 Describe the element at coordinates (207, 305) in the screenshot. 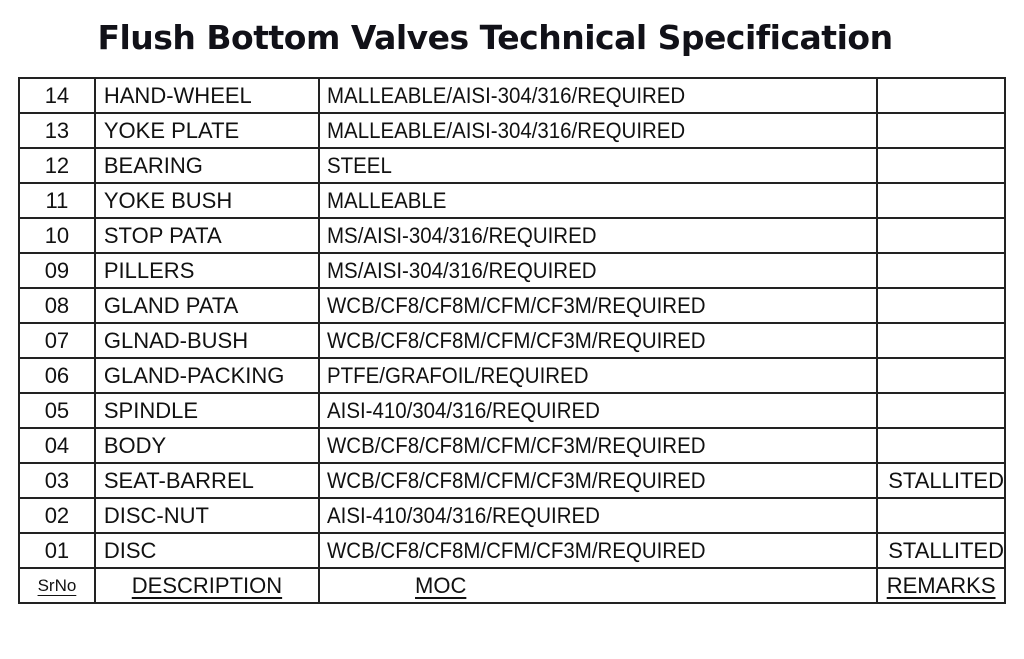

I see `description-cell: GLAND PATA` at that location.